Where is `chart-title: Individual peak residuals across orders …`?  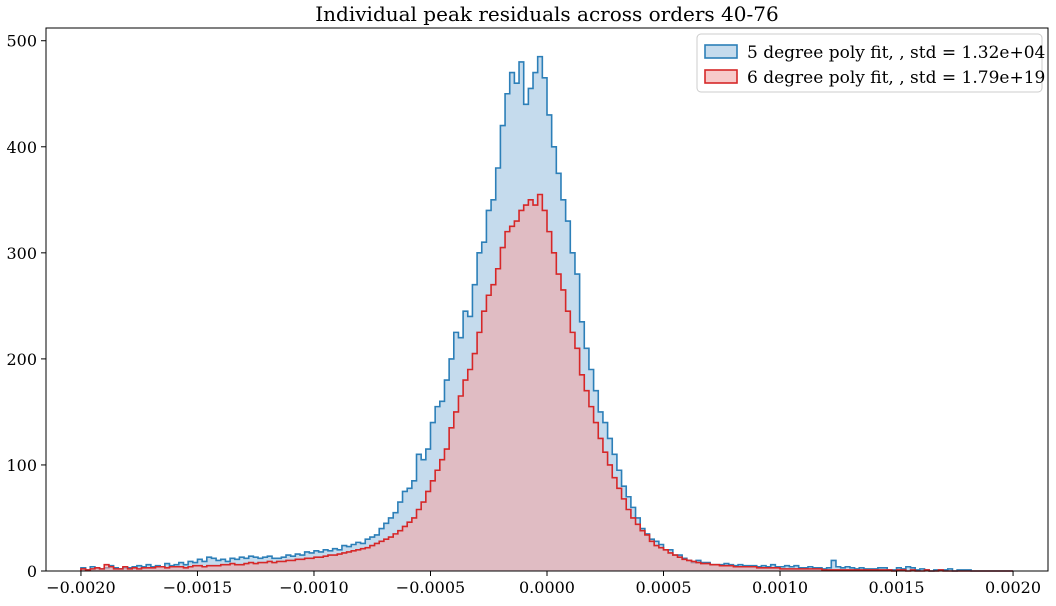
chart-title: Individual peak residuals across orders … is located at coordinates (546, 14).